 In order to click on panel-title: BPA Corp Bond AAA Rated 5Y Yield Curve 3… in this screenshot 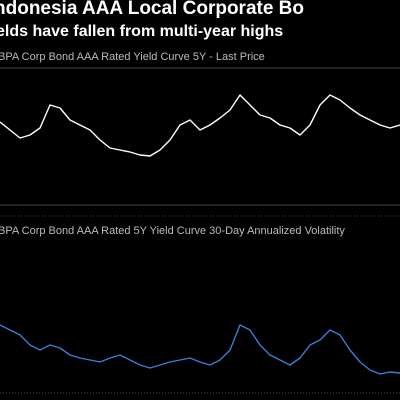, I will do `click(172, 231)`.